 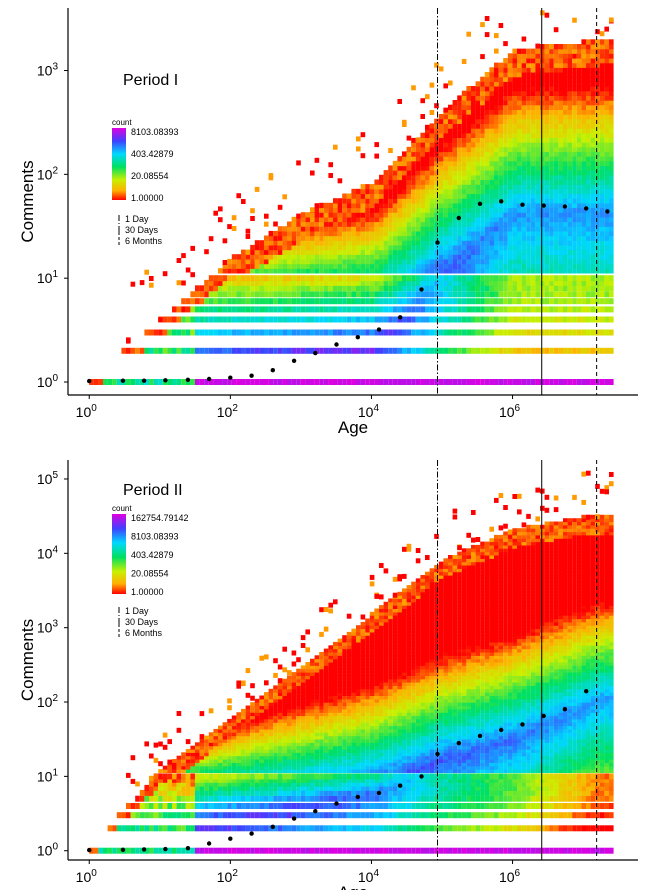 What do you see at coordinates (160, 518) in the screenshot?
I see `legend-label: 162754.79142` at bounding box center [160, 518].